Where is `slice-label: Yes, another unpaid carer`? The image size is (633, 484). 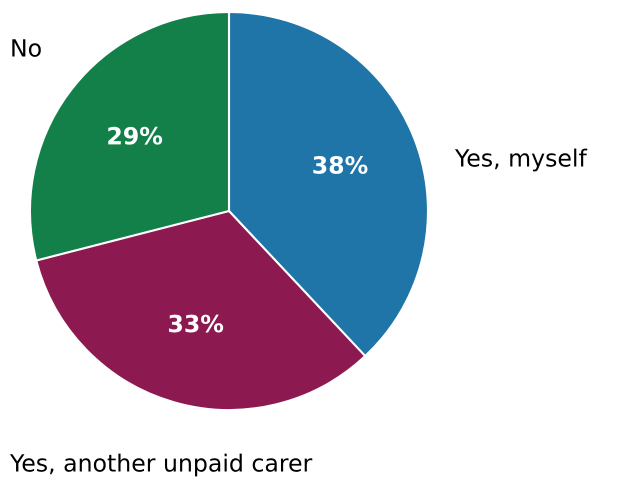
slice-label: Yes, another unpaid carer is located at coordinates (161, 465).